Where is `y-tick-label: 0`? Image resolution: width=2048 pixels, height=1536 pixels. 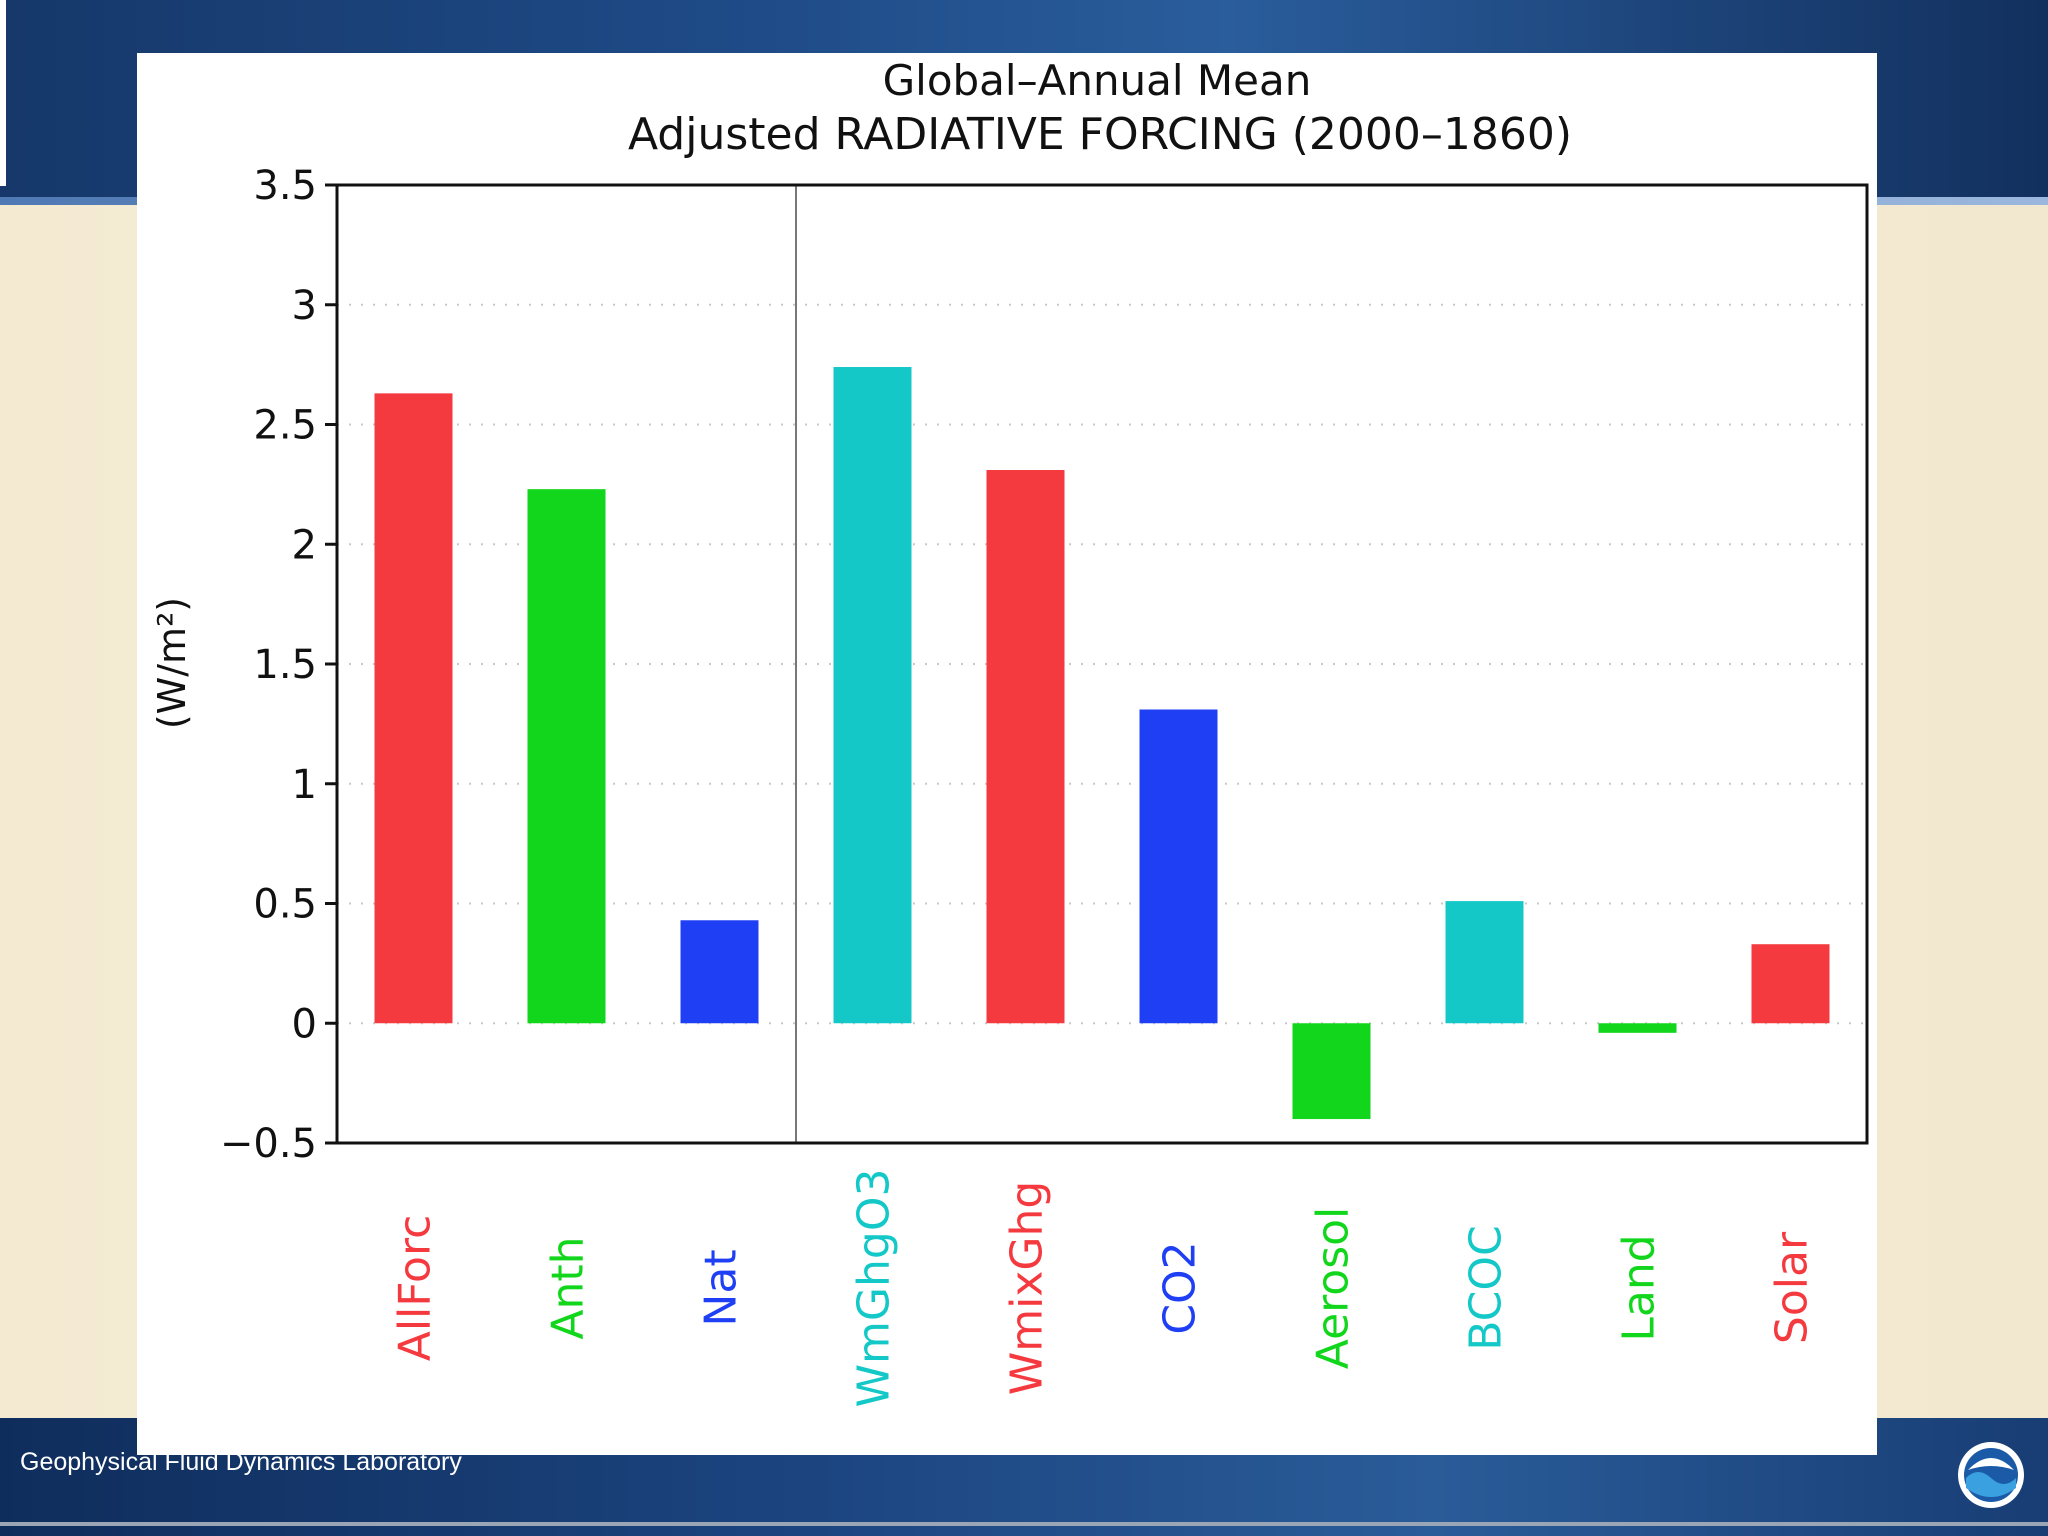 y-tick-label: 0 is located at coordinates (304, 1024).